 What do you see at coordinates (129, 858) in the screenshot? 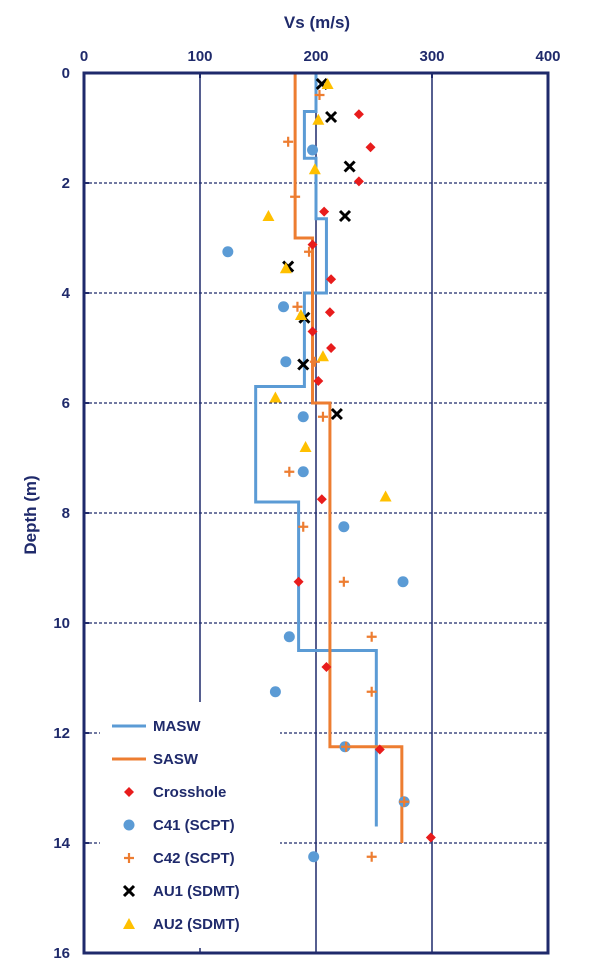
I see `legend-swatch-c42-scpt` at bounding box center [129, 858].